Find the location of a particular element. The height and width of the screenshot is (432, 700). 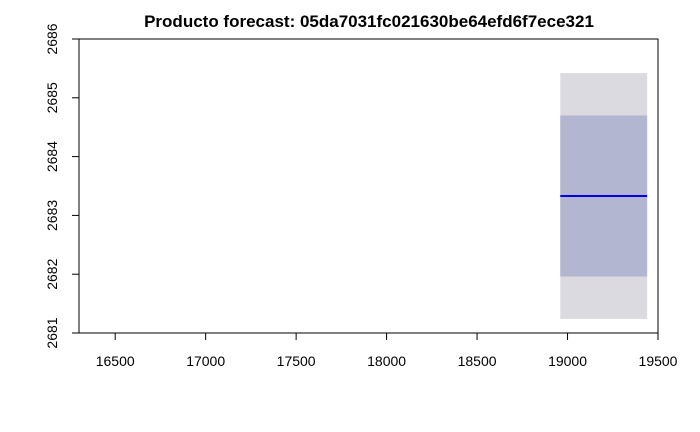

y-tick-label: 2681 is located at coordinates (52, 332).